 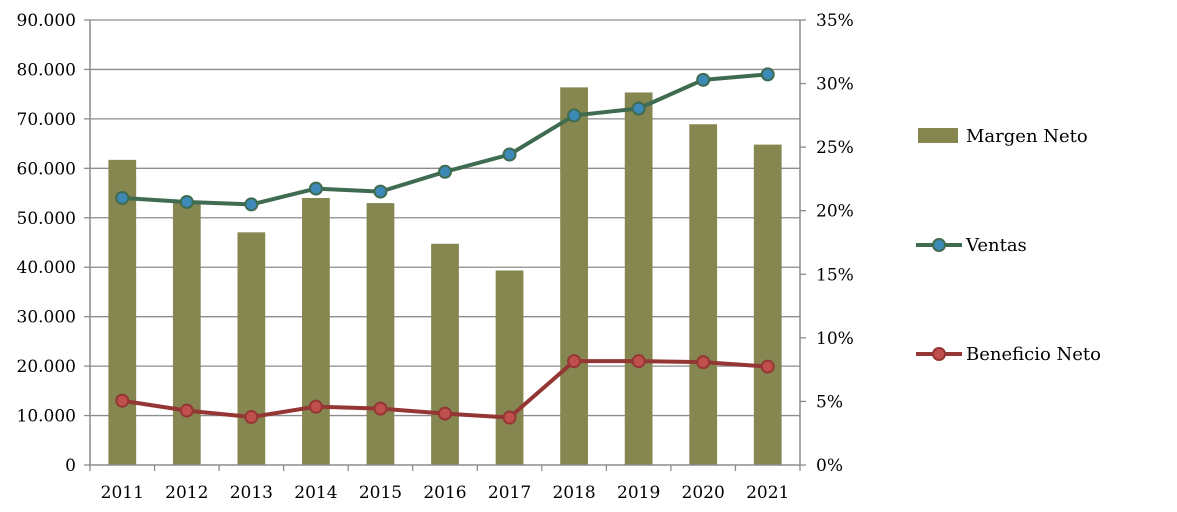 What do you see at coordinates (251, 493) in the screenshot?
I see `x-tick-label: 2013` at bounding box center [251, 493].